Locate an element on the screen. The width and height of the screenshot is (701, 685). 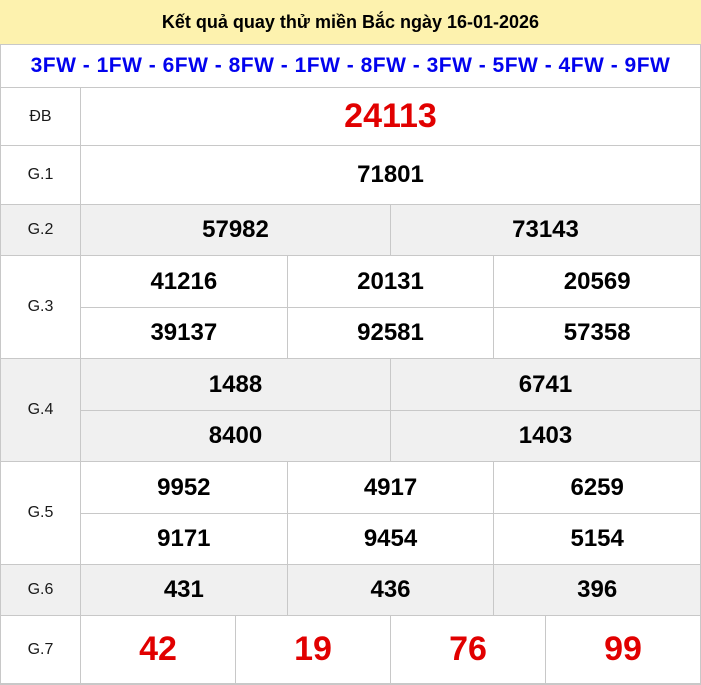
result-line: 9952 4917 6259 is located at coordinates (390, 487).